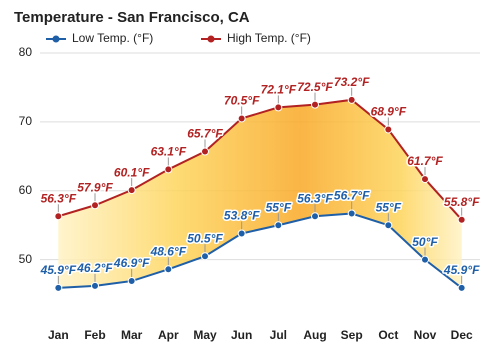  I want to click on value-label: 72.1°F, so click(279, 90).